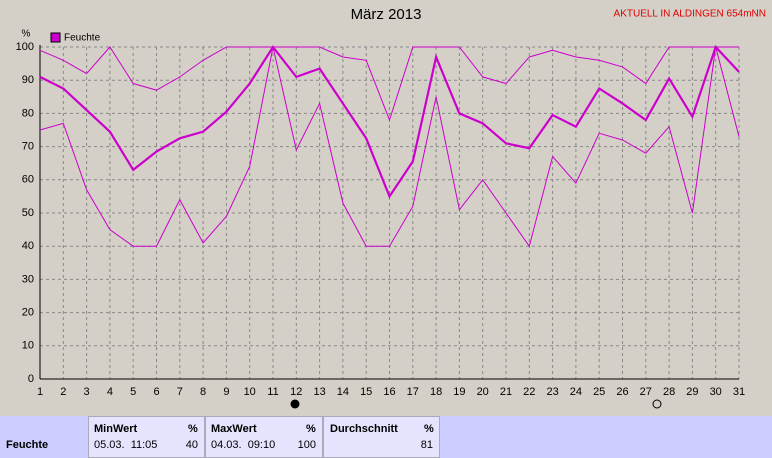 This screenshot has height=458, width=772. I want to click on legend-swatch, so click(55, 37).